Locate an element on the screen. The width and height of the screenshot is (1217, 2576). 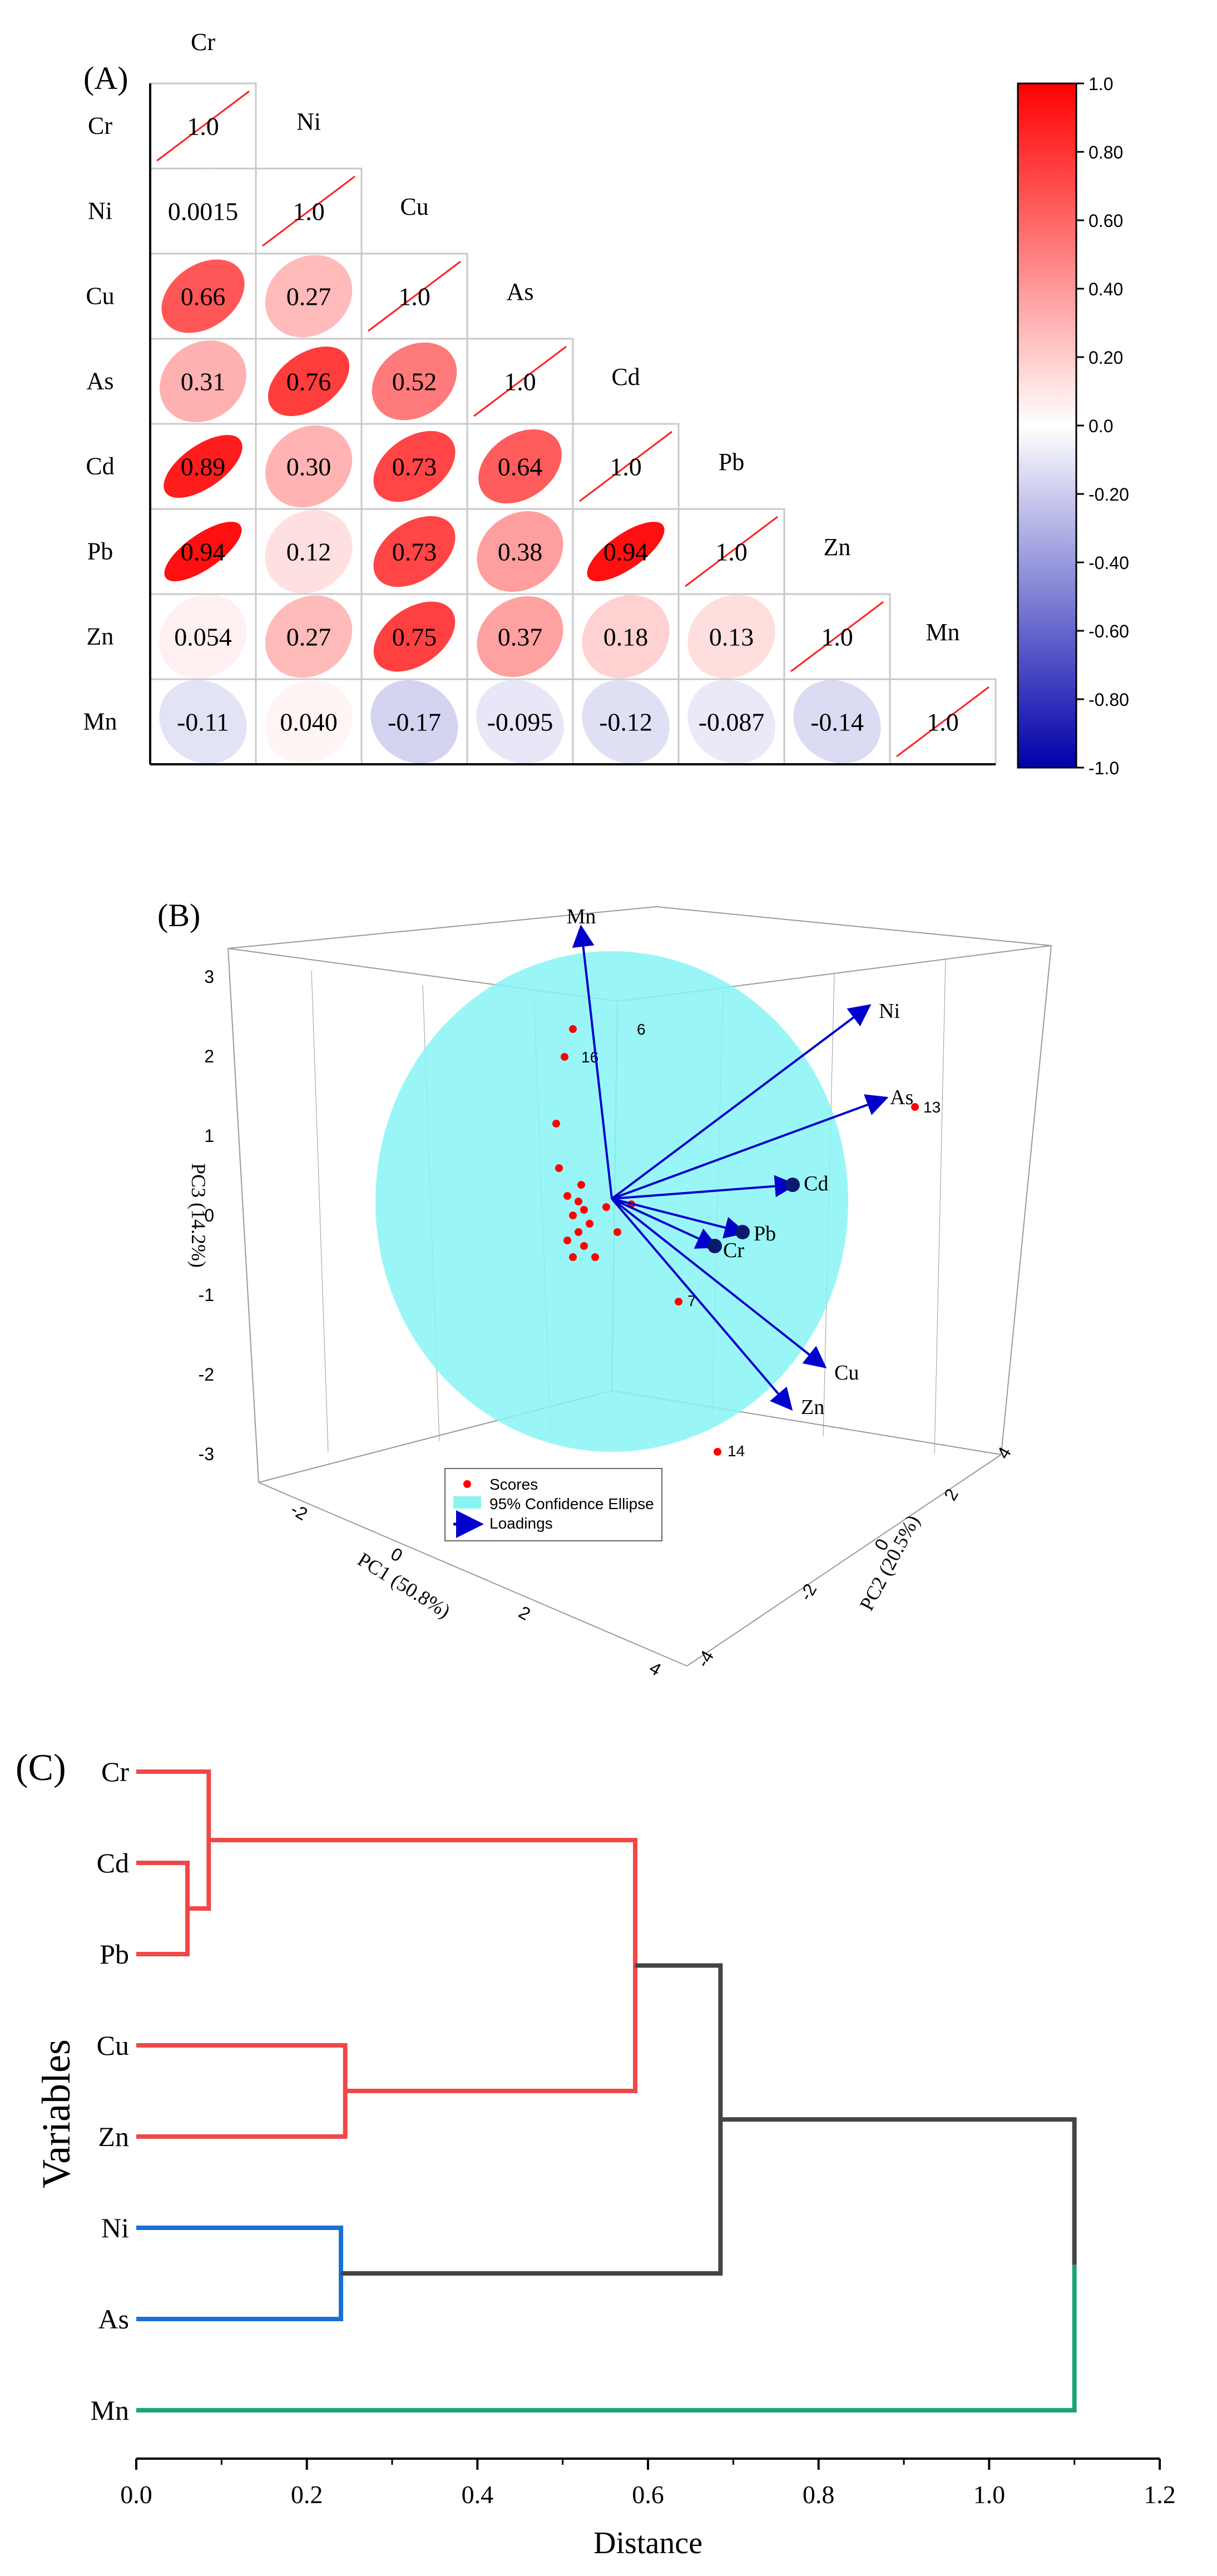
corr-value: 0.76 is located at coordinates (309, 382).